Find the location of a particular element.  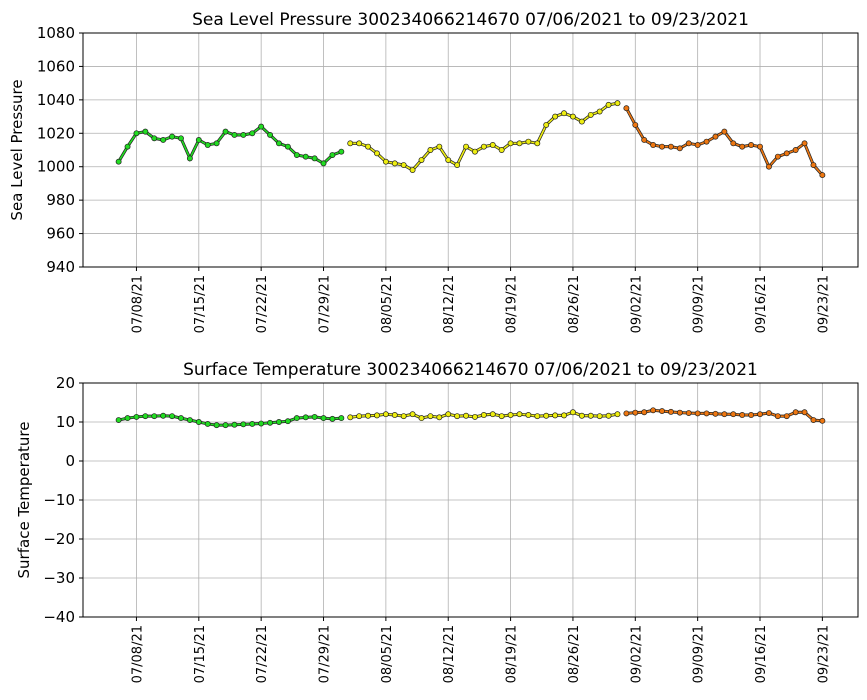

x-tick-label: 08/26/21 is located at coordinates (574, 304).